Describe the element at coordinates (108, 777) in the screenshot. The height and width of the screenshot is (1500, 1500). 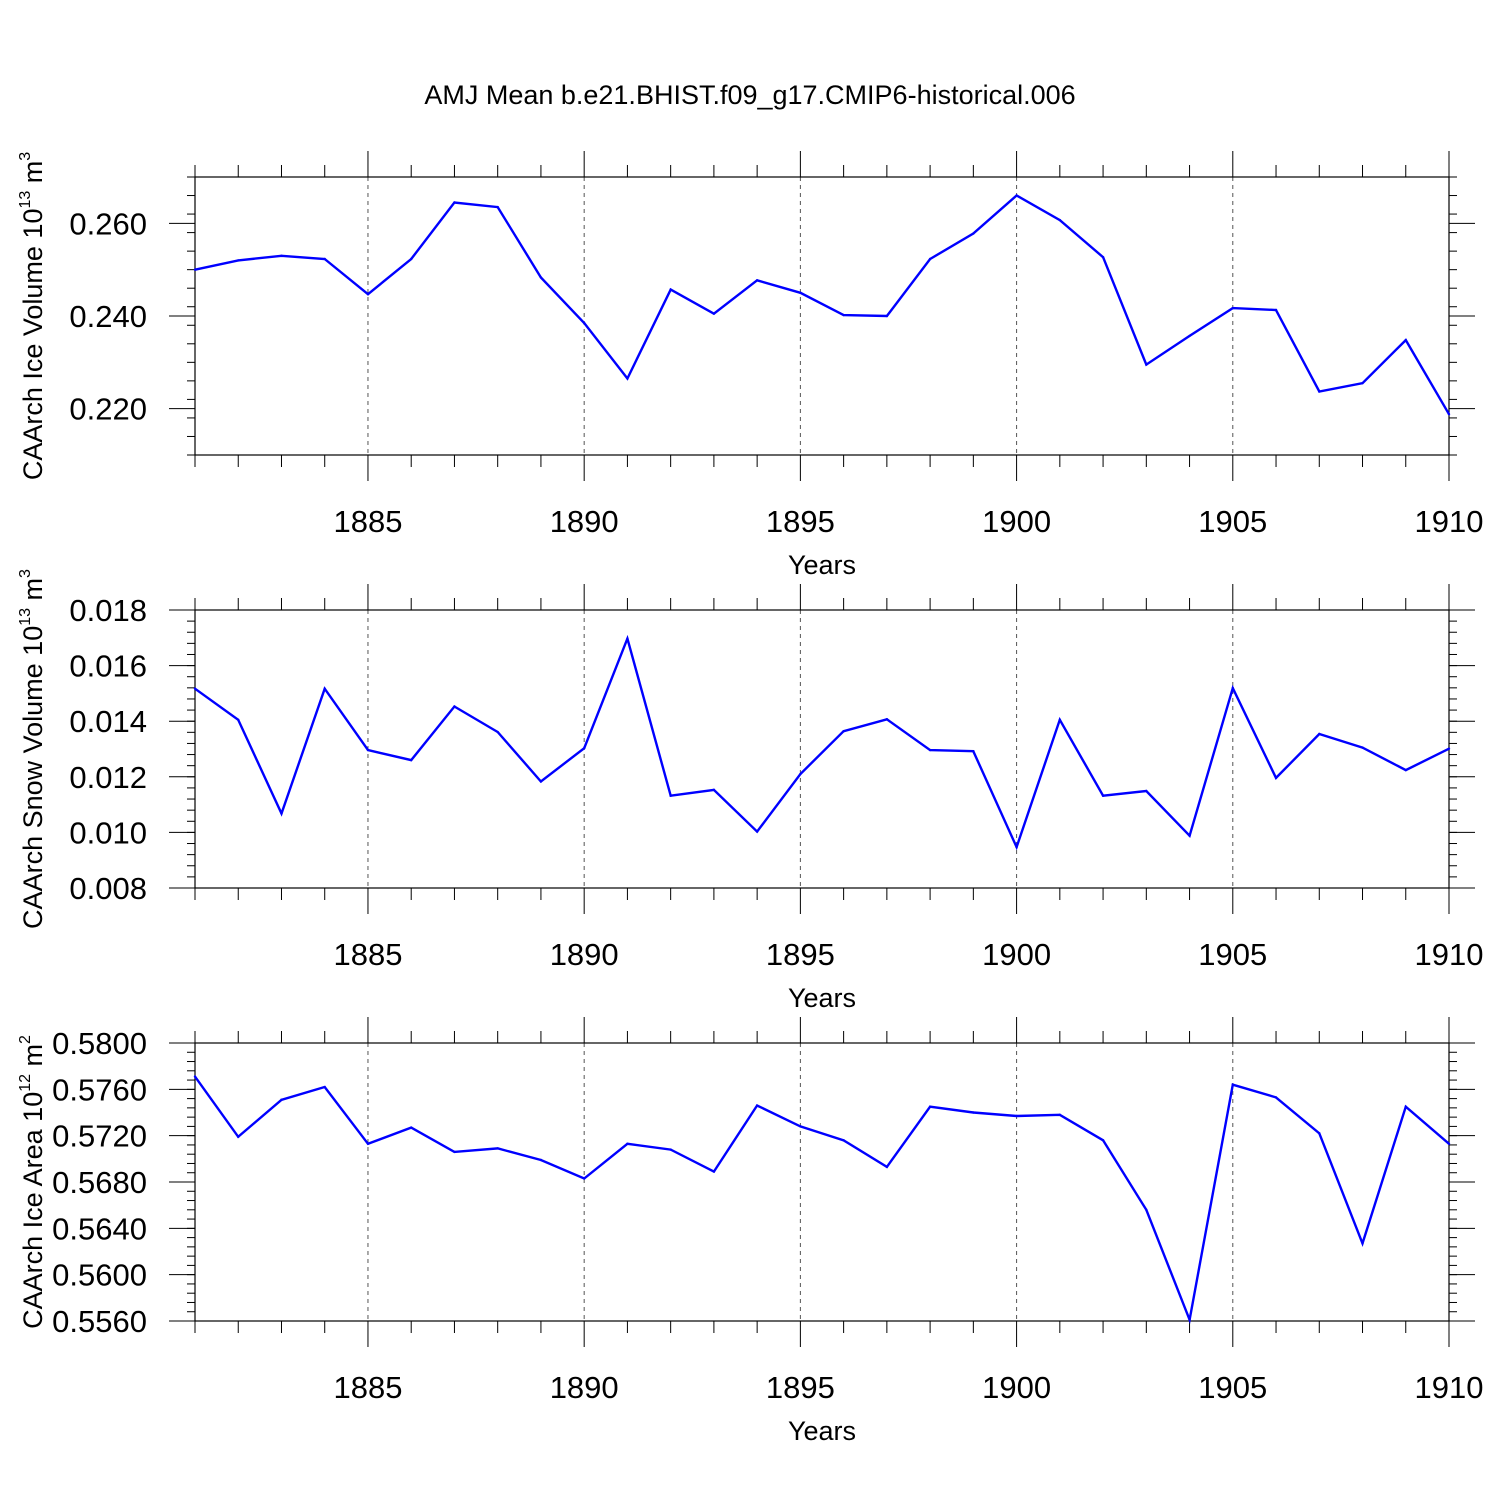
I see `y-tick-label: 0.012` at that location.